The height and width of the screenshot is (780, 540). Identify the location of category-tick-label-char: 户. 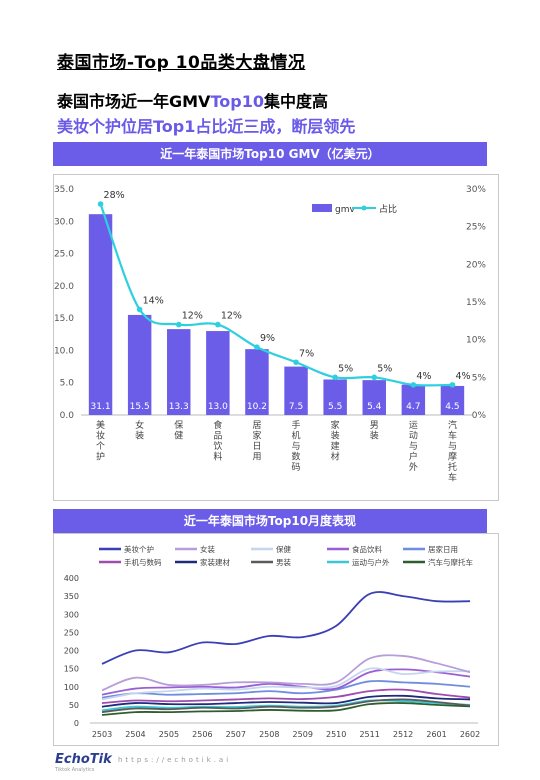
(413, 457).